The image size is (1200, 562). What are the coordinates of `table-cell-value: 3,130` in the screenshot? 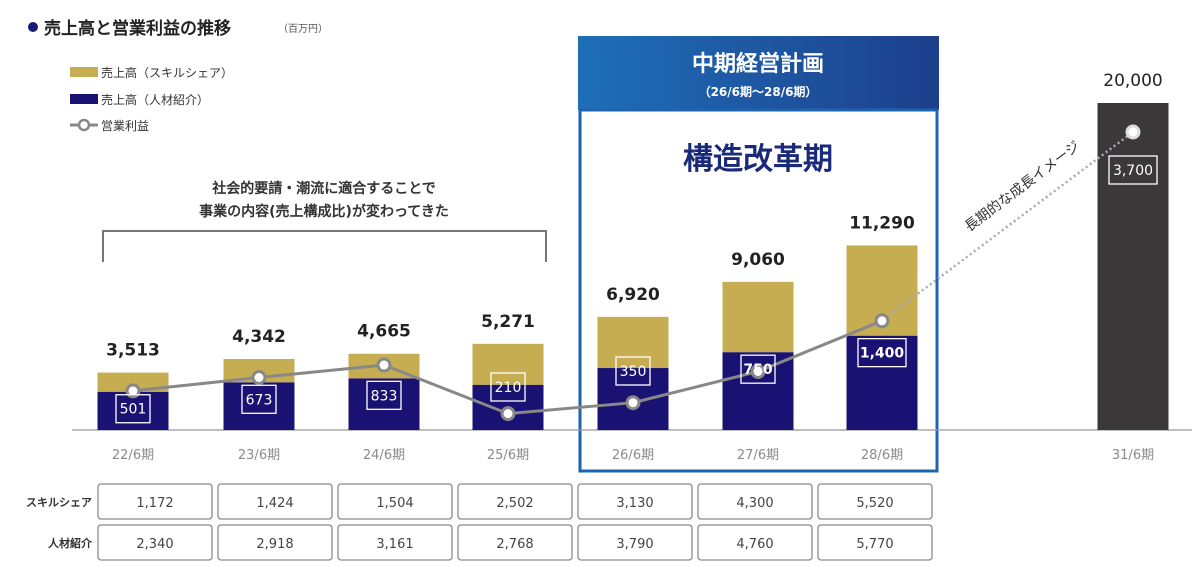 It's located at (634, 503).